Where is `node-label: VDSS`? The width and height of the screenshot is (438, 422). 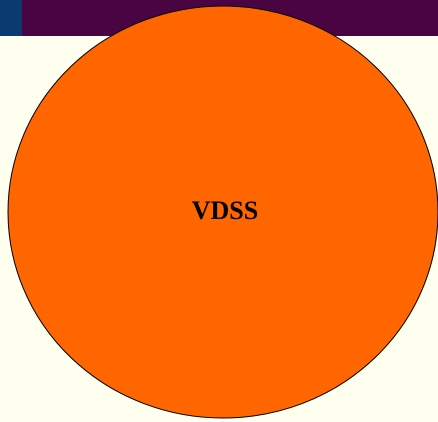
node-label: VDSS is located at coordinates (225, 210).